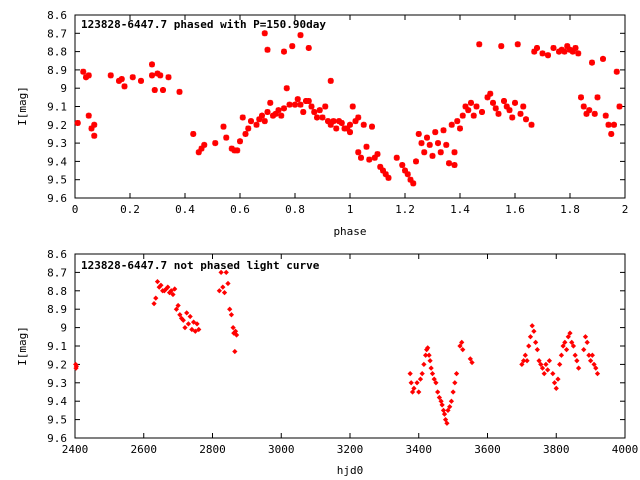 The height and width of the screenshot is (480, 640). Describe the element at coordinates (200, 265) in the screenshot. I see `chart-title: 123828-6447.7 not phased light curve` at that location.